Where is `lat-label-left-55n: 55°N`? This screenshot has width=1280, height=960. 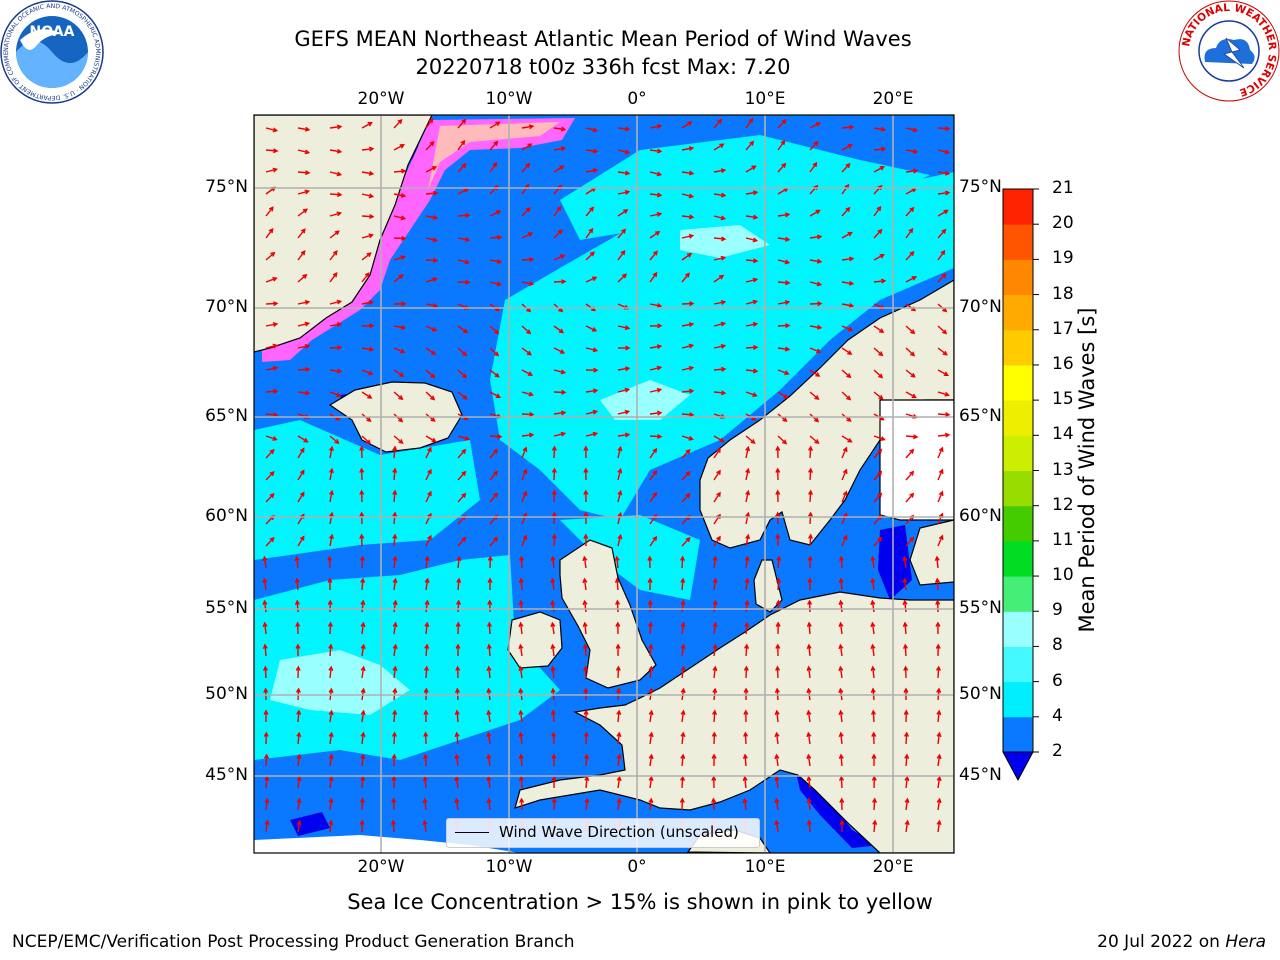
lat-label-left-55n: 55°N is located at coordinates (226, 608).